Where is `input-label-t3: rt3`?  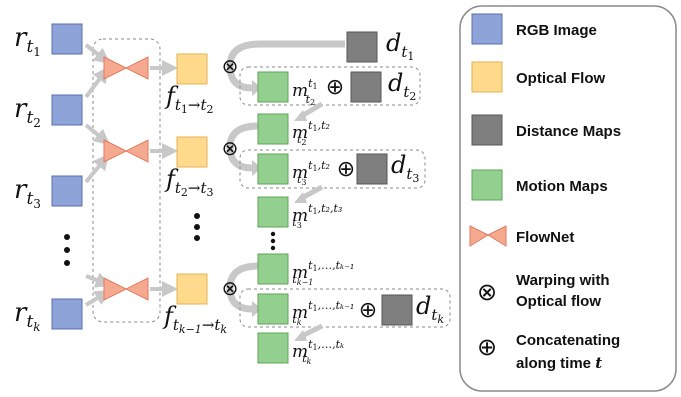 input-label-t3: rt3 is located at coordinates (27, 193).